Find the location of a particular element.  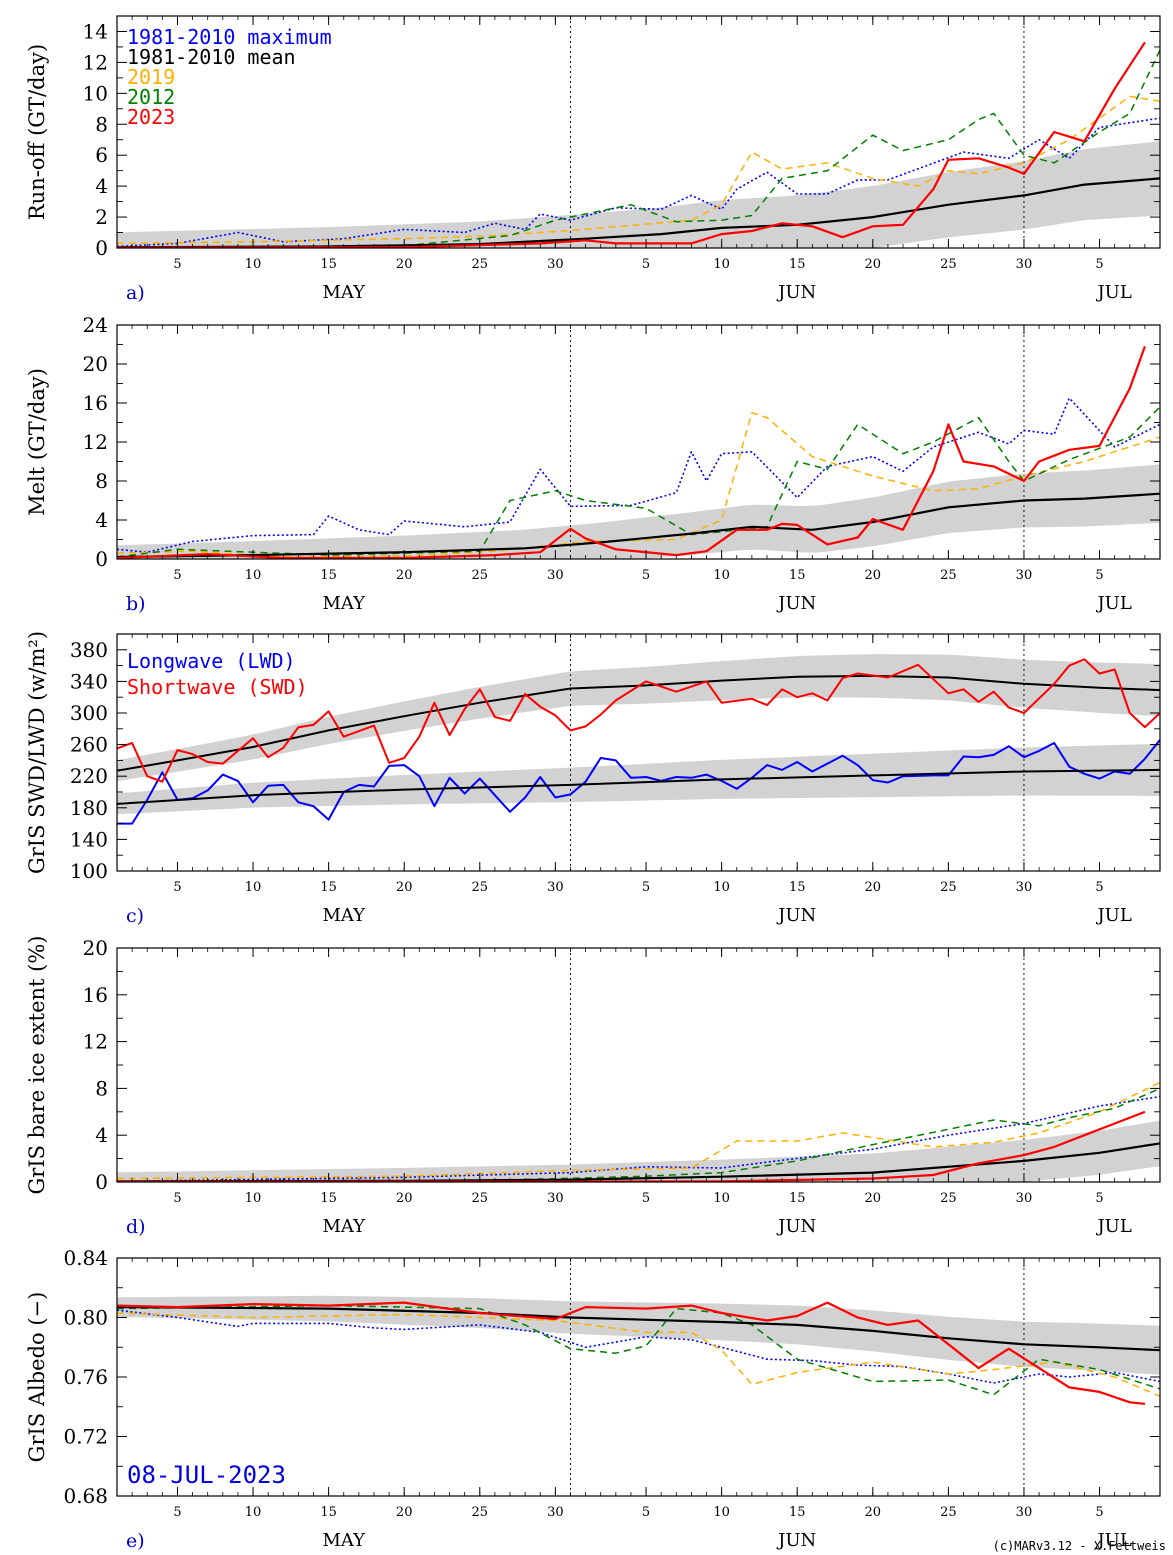

y-axis-title: Run-off (GT/day) is located at coordinates (37, 132).